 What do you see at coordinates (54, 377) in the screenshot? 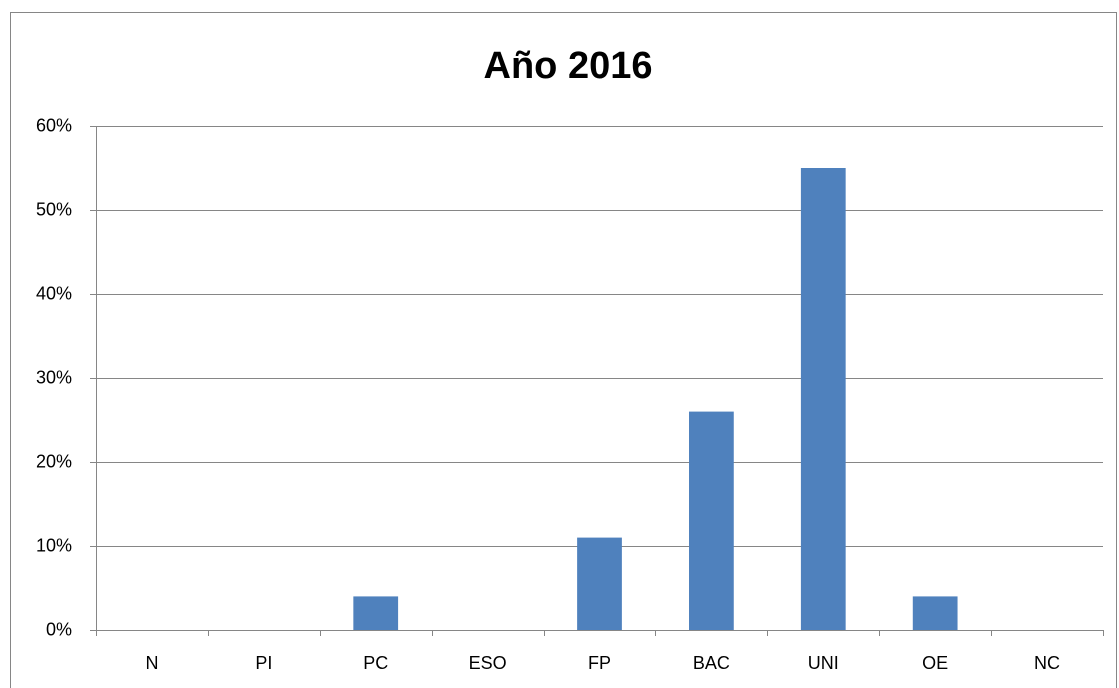
I see `y-tick-label: 30%` at bounding box center [54, 377].